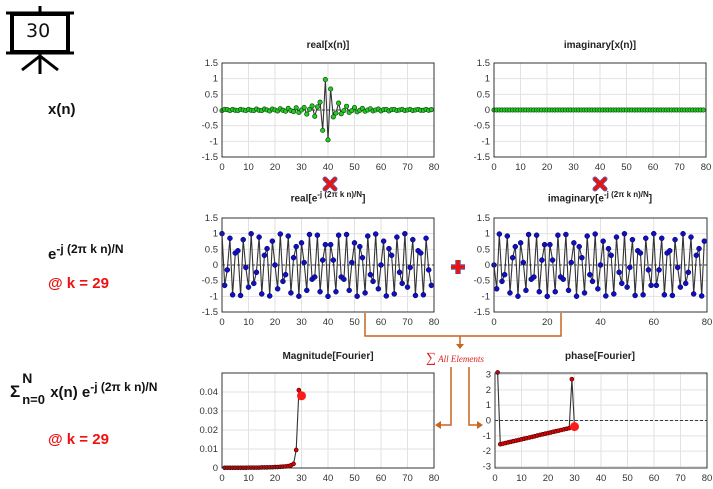 This screenshot has width=713, height=489. Describe the element at coordinates (626, 194) in the screenshot. I see `title-imag-basis-exp: -j (2π k n)/N` at that location.